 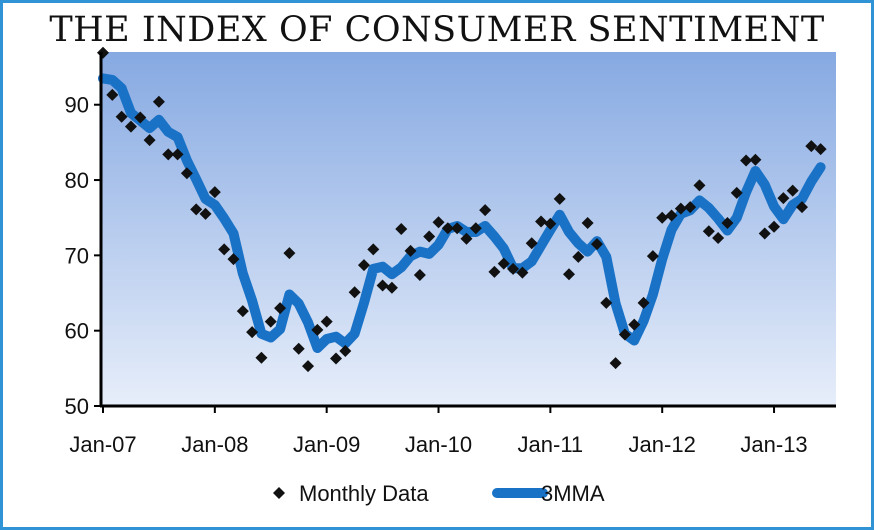 I want to click on y-tick-label: 70, so click(x=77, y=255).